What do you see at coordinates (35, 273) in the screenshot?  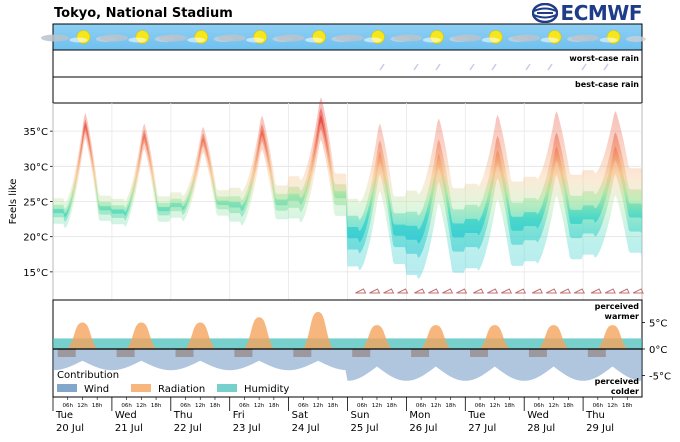 I see `ytick-label: 15°C` at bounding box center [35, 273].